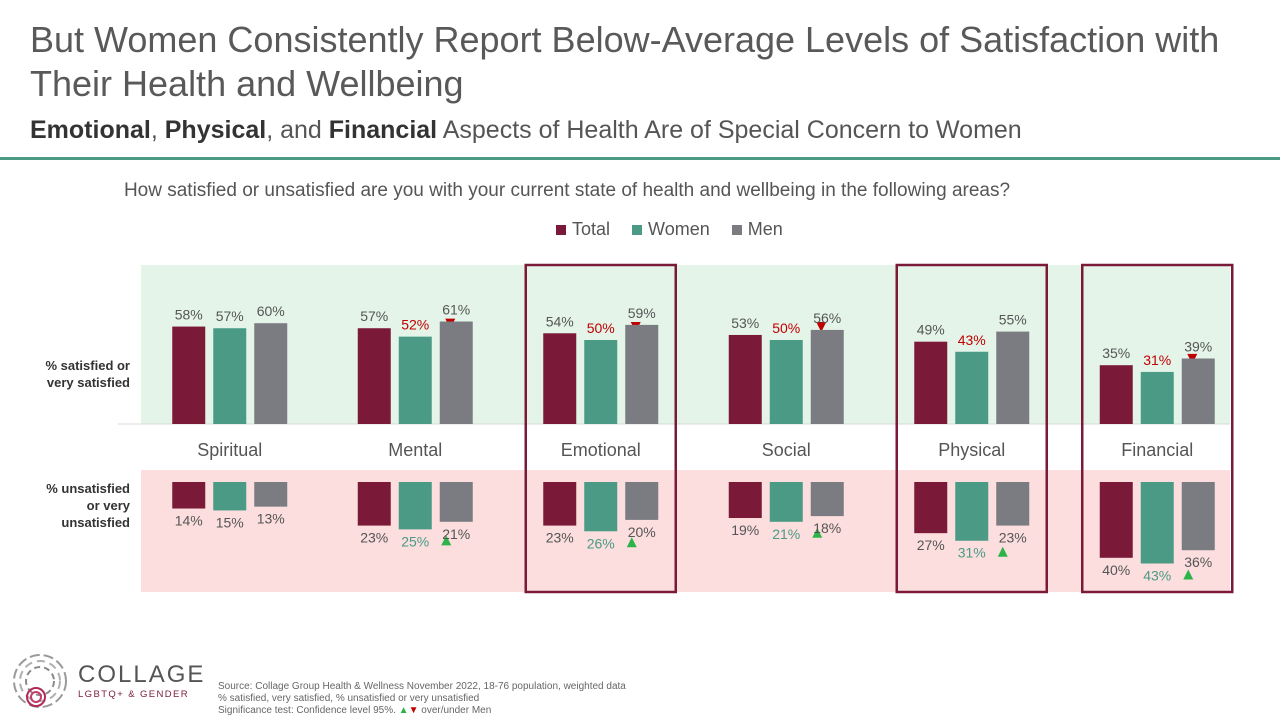 This screenshot has width=1280, height=722. Describe the element at coordinates (1157, 523) in the screenshot. I see `unsatisfied-women-financial-bar` at that location.